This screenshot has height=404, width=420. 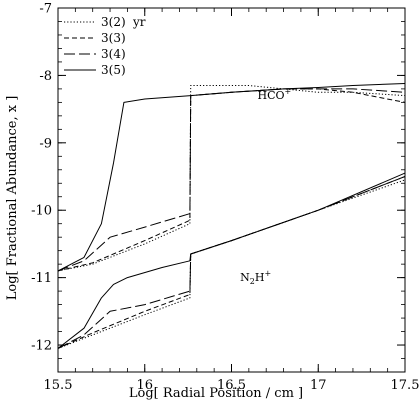 I want to click on annotations: HCO+ N2H+, so click(x=265, y=186).